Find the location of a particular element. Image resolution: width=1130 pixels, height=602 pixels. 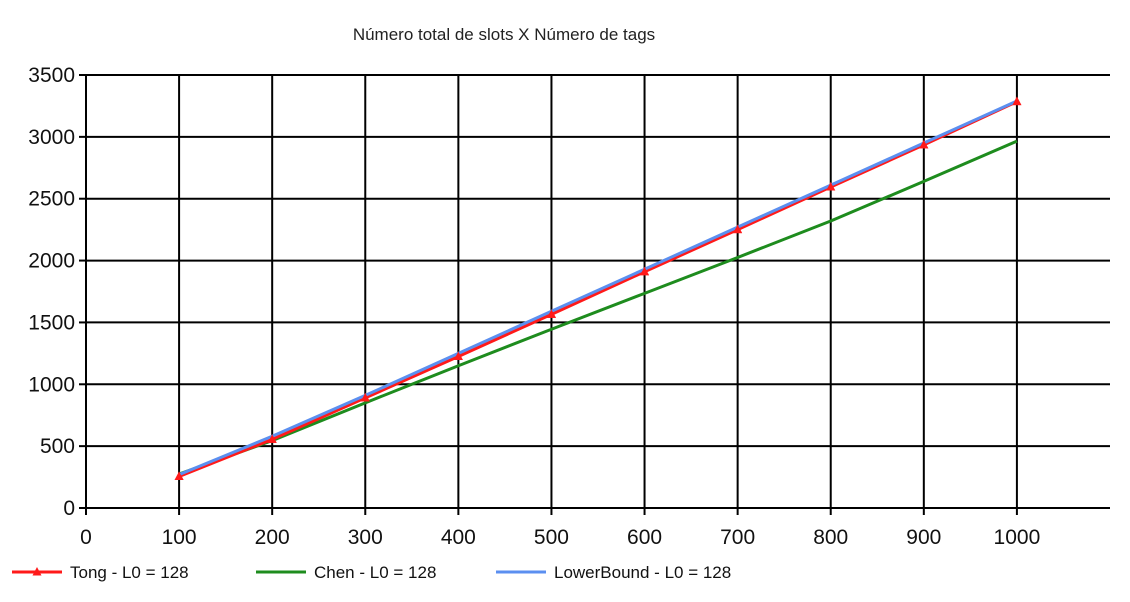

x-tick-label: 1000 is located at coordinates (1017, 537).